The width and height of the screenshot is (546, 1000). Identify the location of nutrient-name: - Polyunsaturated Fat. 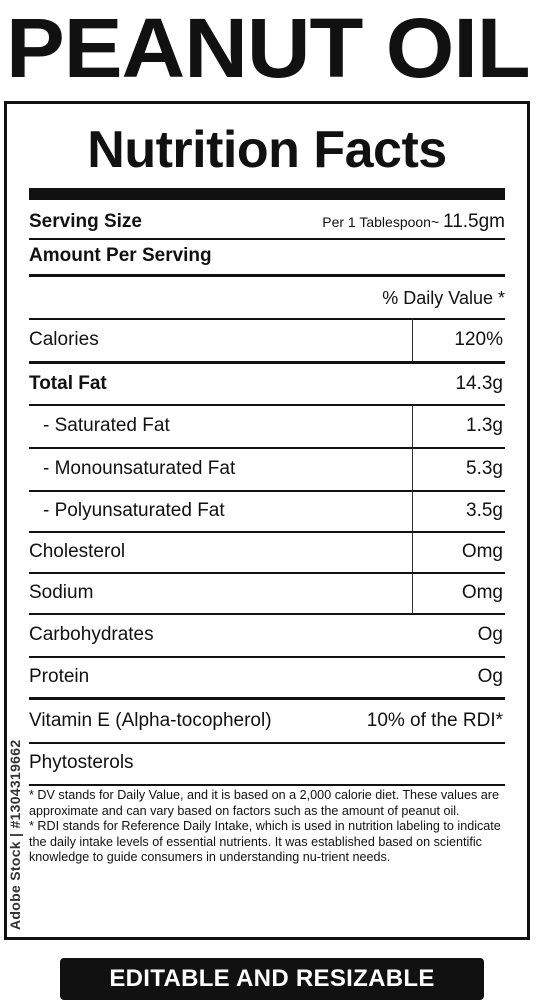
(134, 510).